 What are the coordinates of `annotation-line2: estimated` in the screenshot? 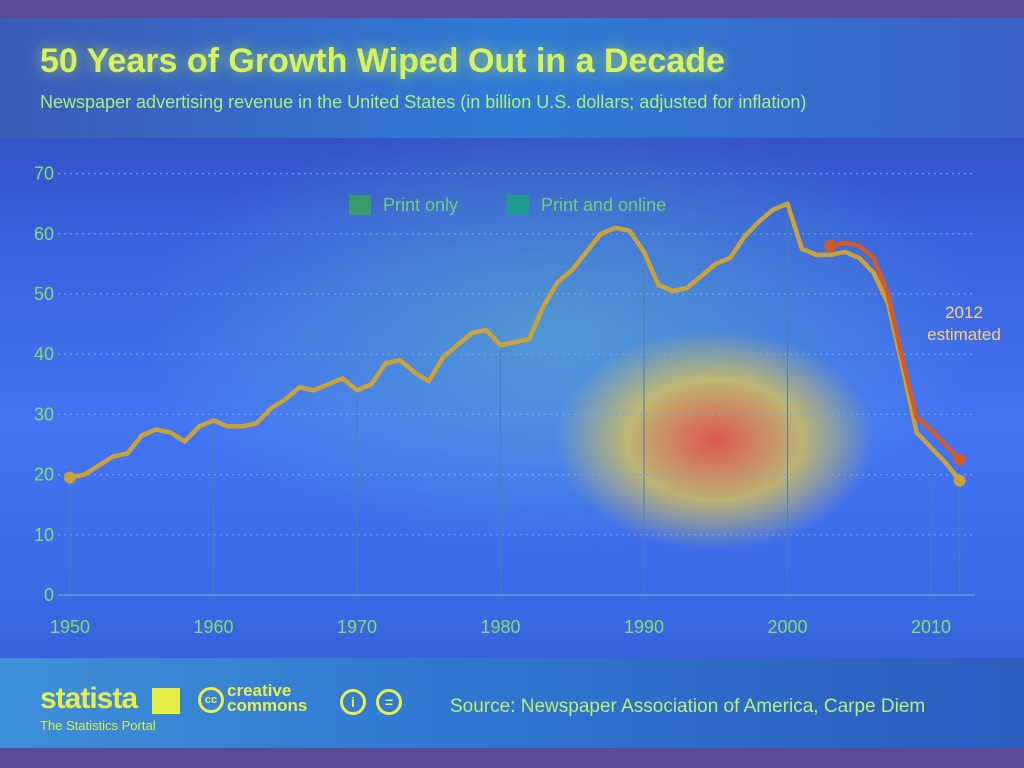 It's located at (964, 334).